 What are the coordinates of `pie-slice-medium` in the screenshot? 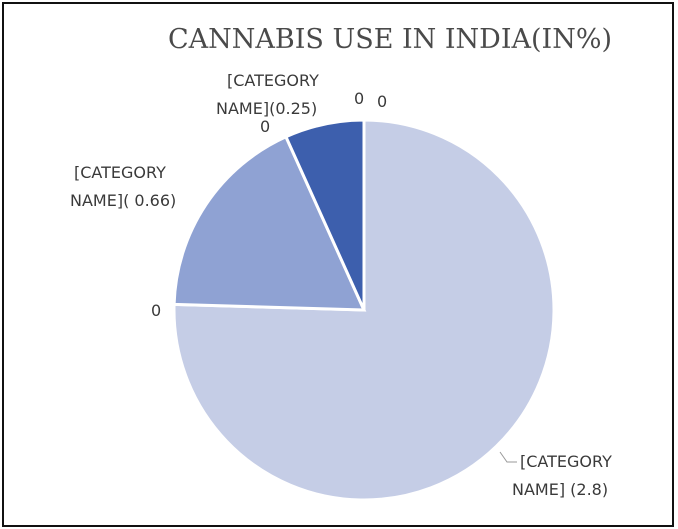 It's located at (269, 223).